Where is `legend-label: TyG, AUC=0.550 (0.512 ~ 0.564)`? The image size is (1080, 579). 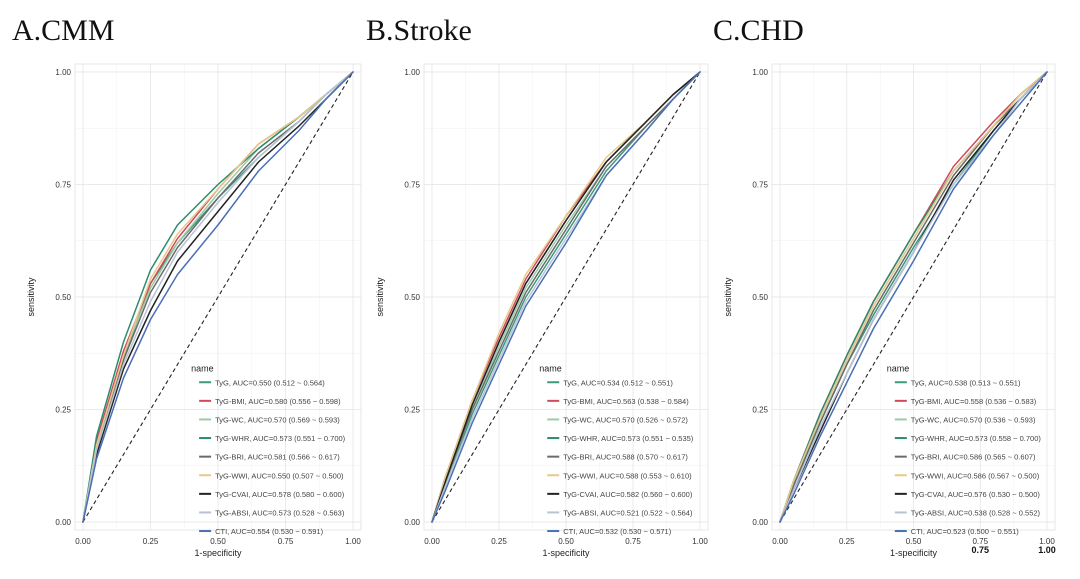 legend-label: TyG, AUC=0.550 (0.512 ~ 0.564) is located at coordinates (270, 382).